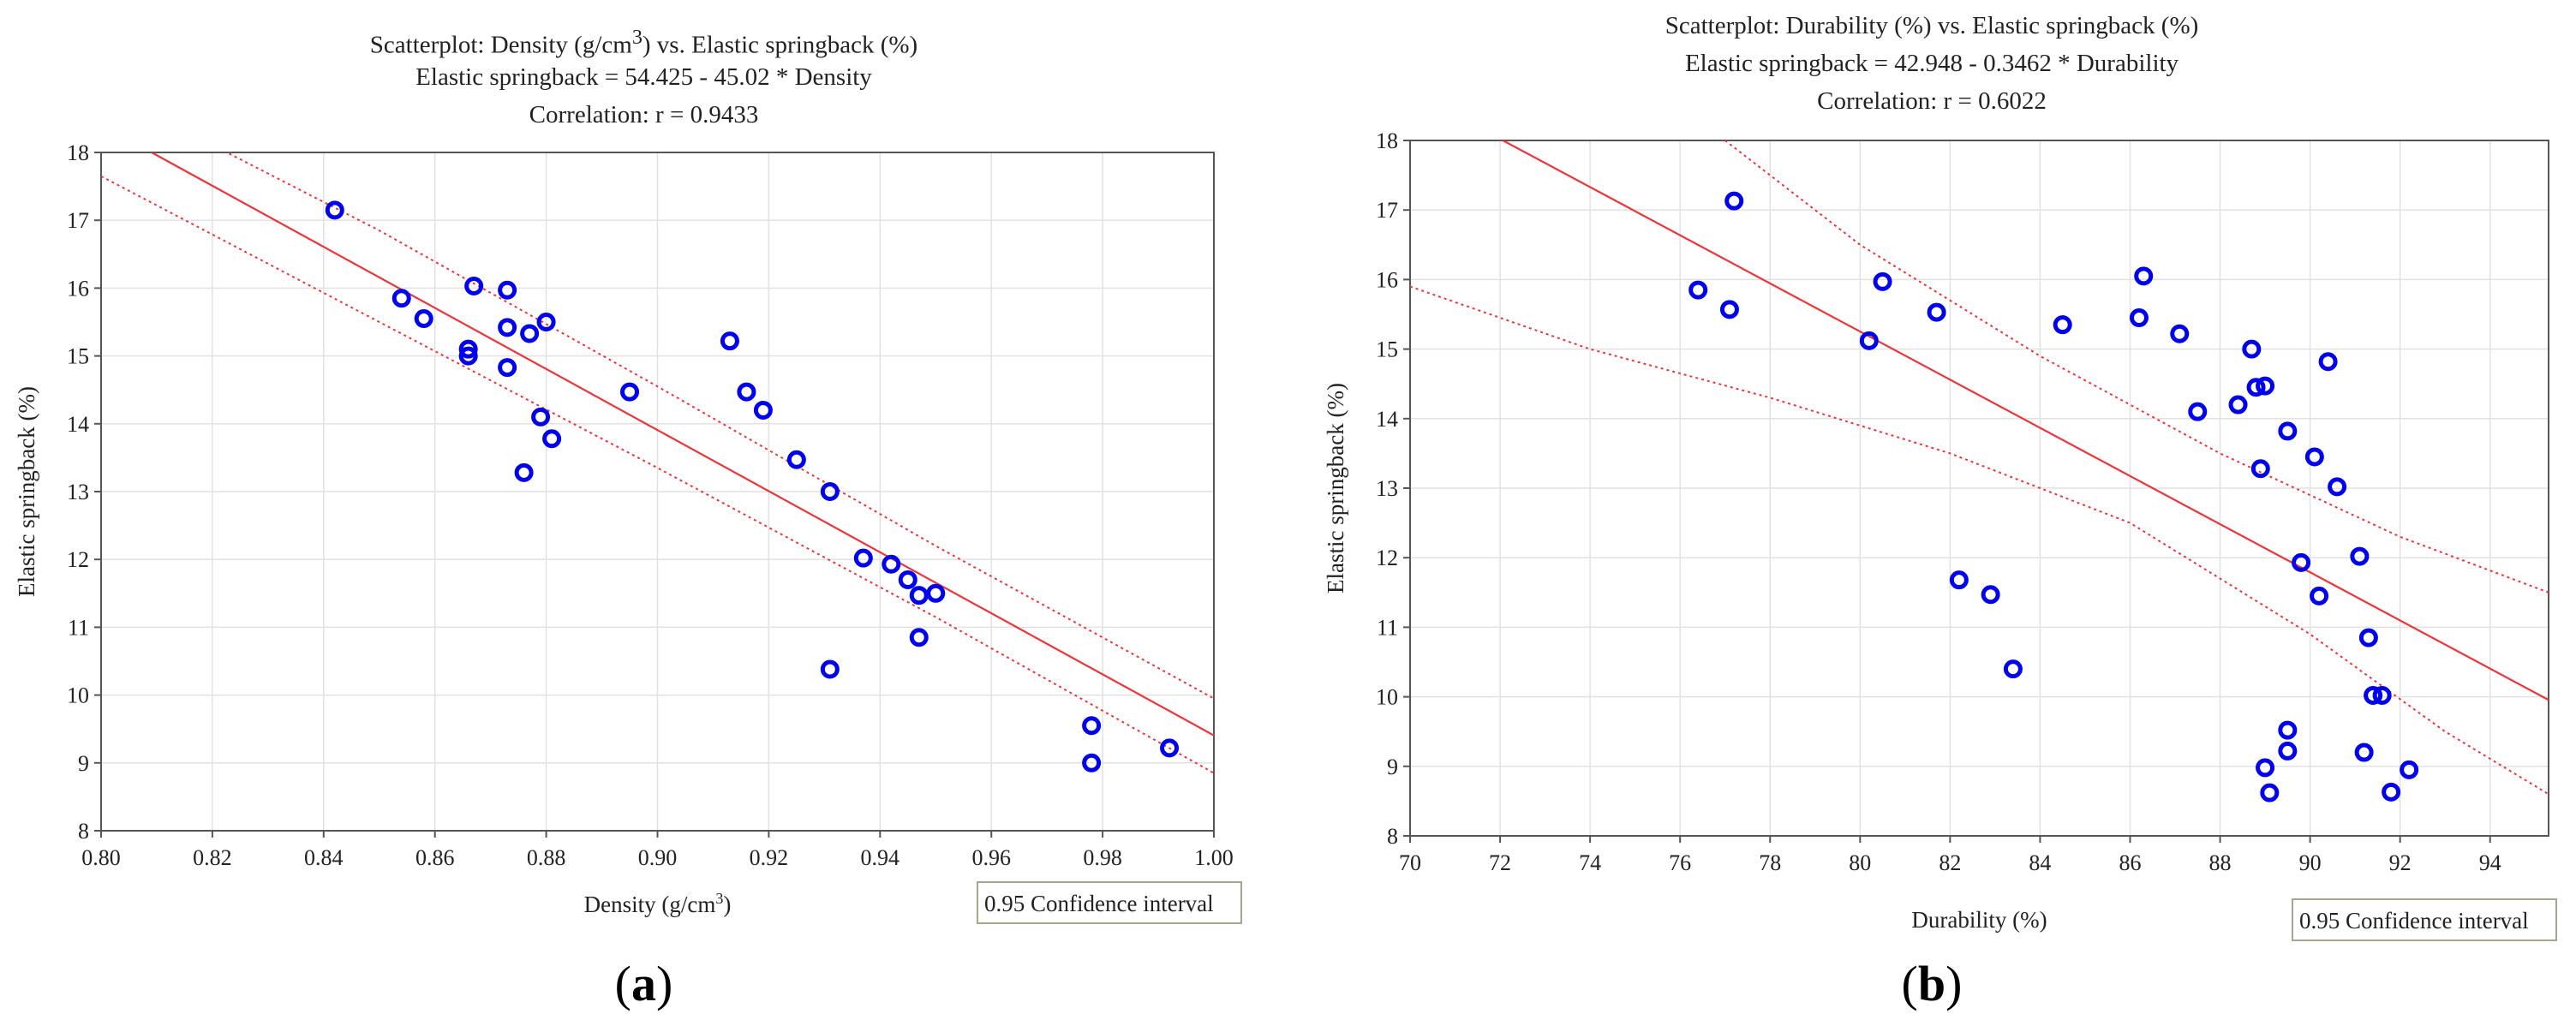 Image resolution: width=2576 pixels, height=1026 pixels. I want to click on y-tick-label: 16, so click(78, 289).